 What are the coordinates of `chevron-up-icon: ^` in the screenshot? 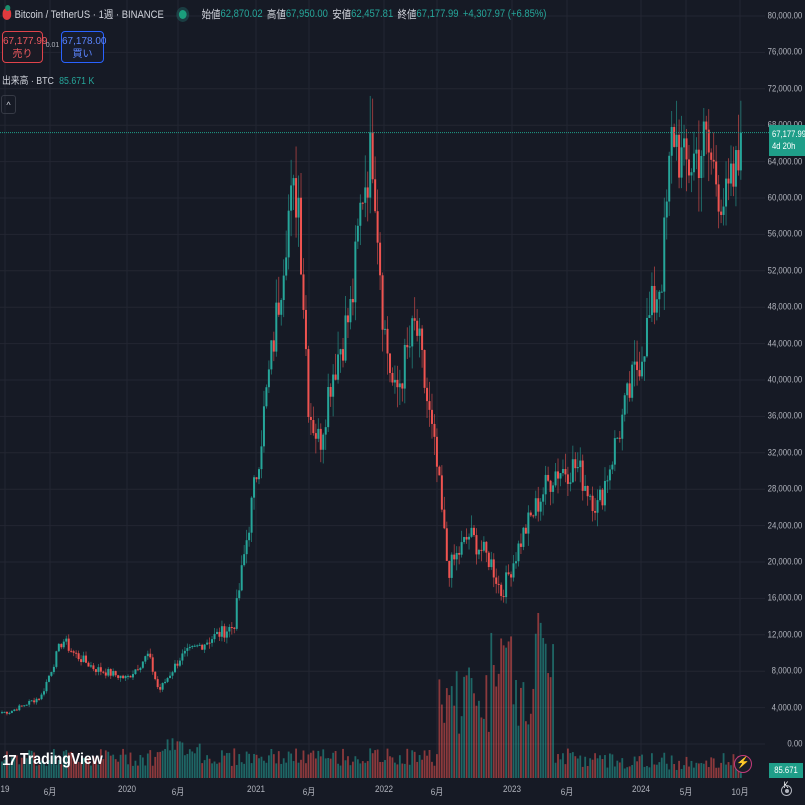 It's located at (8, 105).